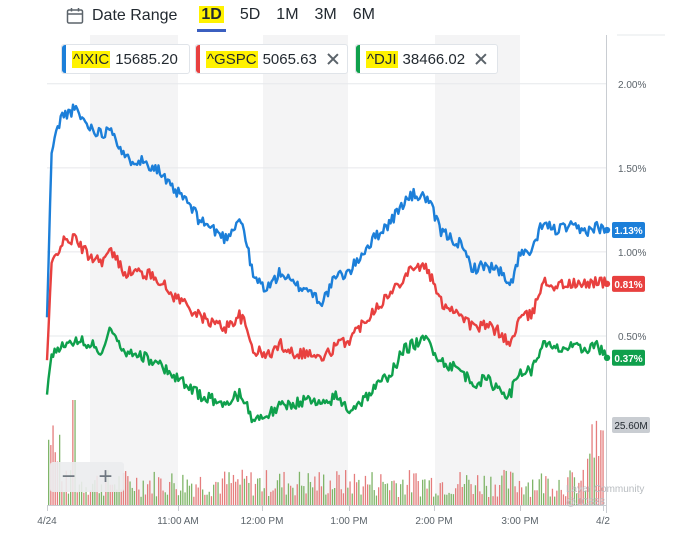 This screenshot has height=535, width=679. Describe the element at coordinates (262, 521) in the screenshot. I see `x-tick-label: 12:00 PM` at that location.